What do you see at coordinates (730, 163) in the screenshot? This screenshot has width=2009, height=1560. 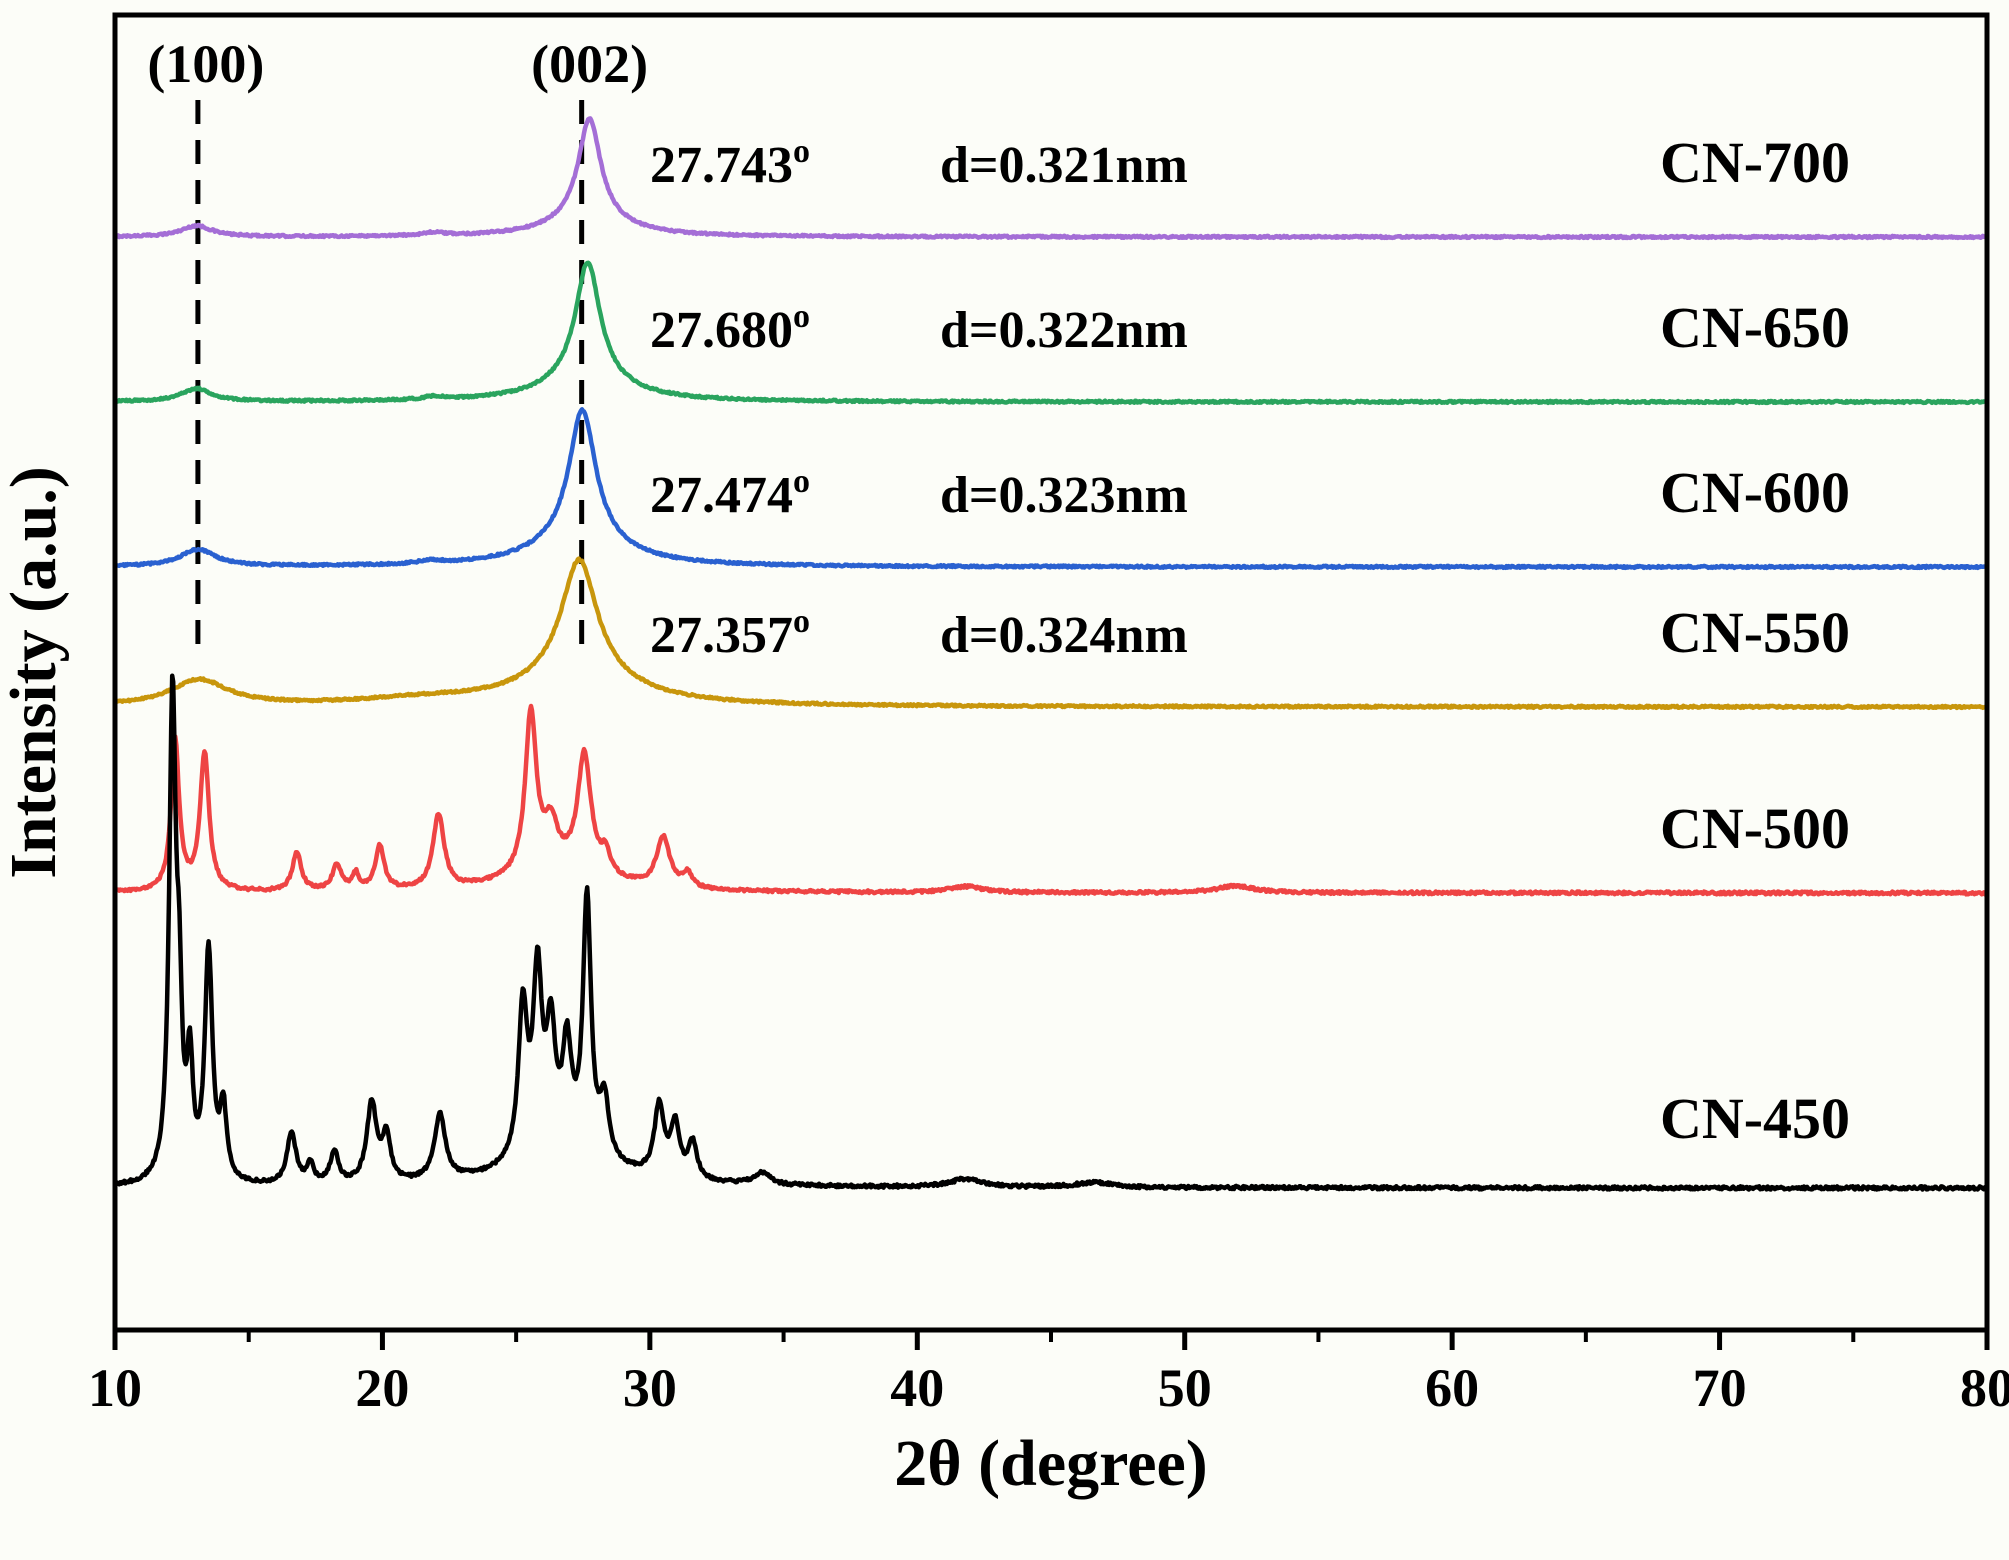 I see `annotation-angle-CN-700: 27.743o` at bounding box center [730, 163].